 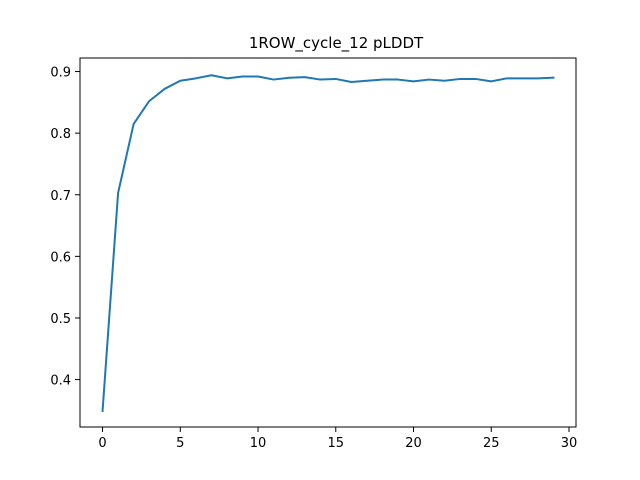 What do you see at coordinates (60, 319) in the screenshot?
I see `y-tick-label: 0.5` at bounding box center [60, 319].